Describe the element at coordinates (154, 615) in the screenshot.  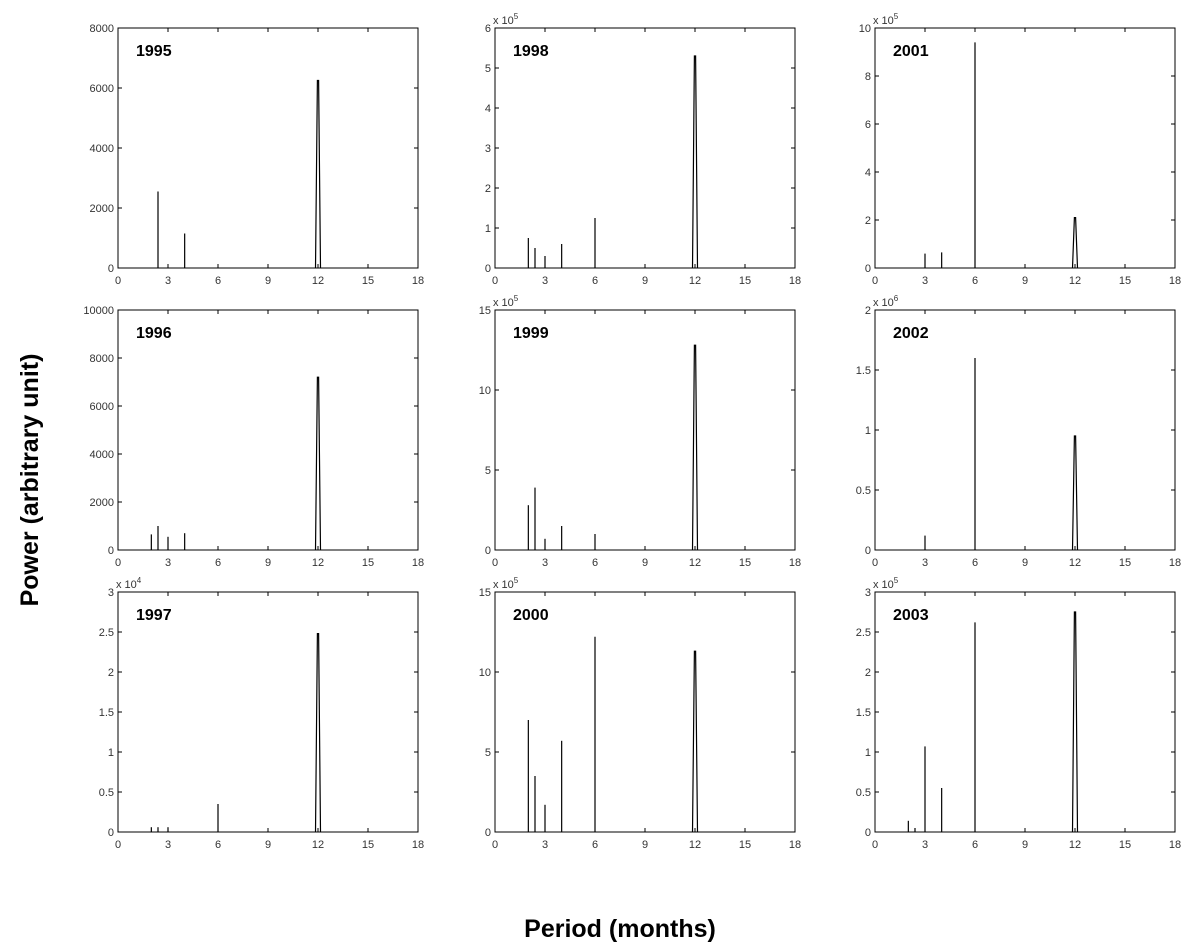
I see `panel-year-label: 1997` at that location.